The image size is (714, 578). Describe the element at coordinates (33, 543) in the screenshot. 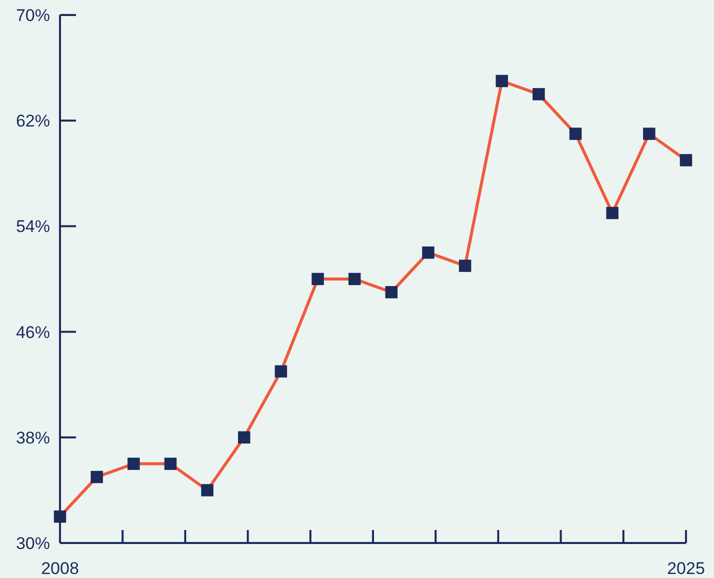

I see `y-tick-label: 30%` at that location.